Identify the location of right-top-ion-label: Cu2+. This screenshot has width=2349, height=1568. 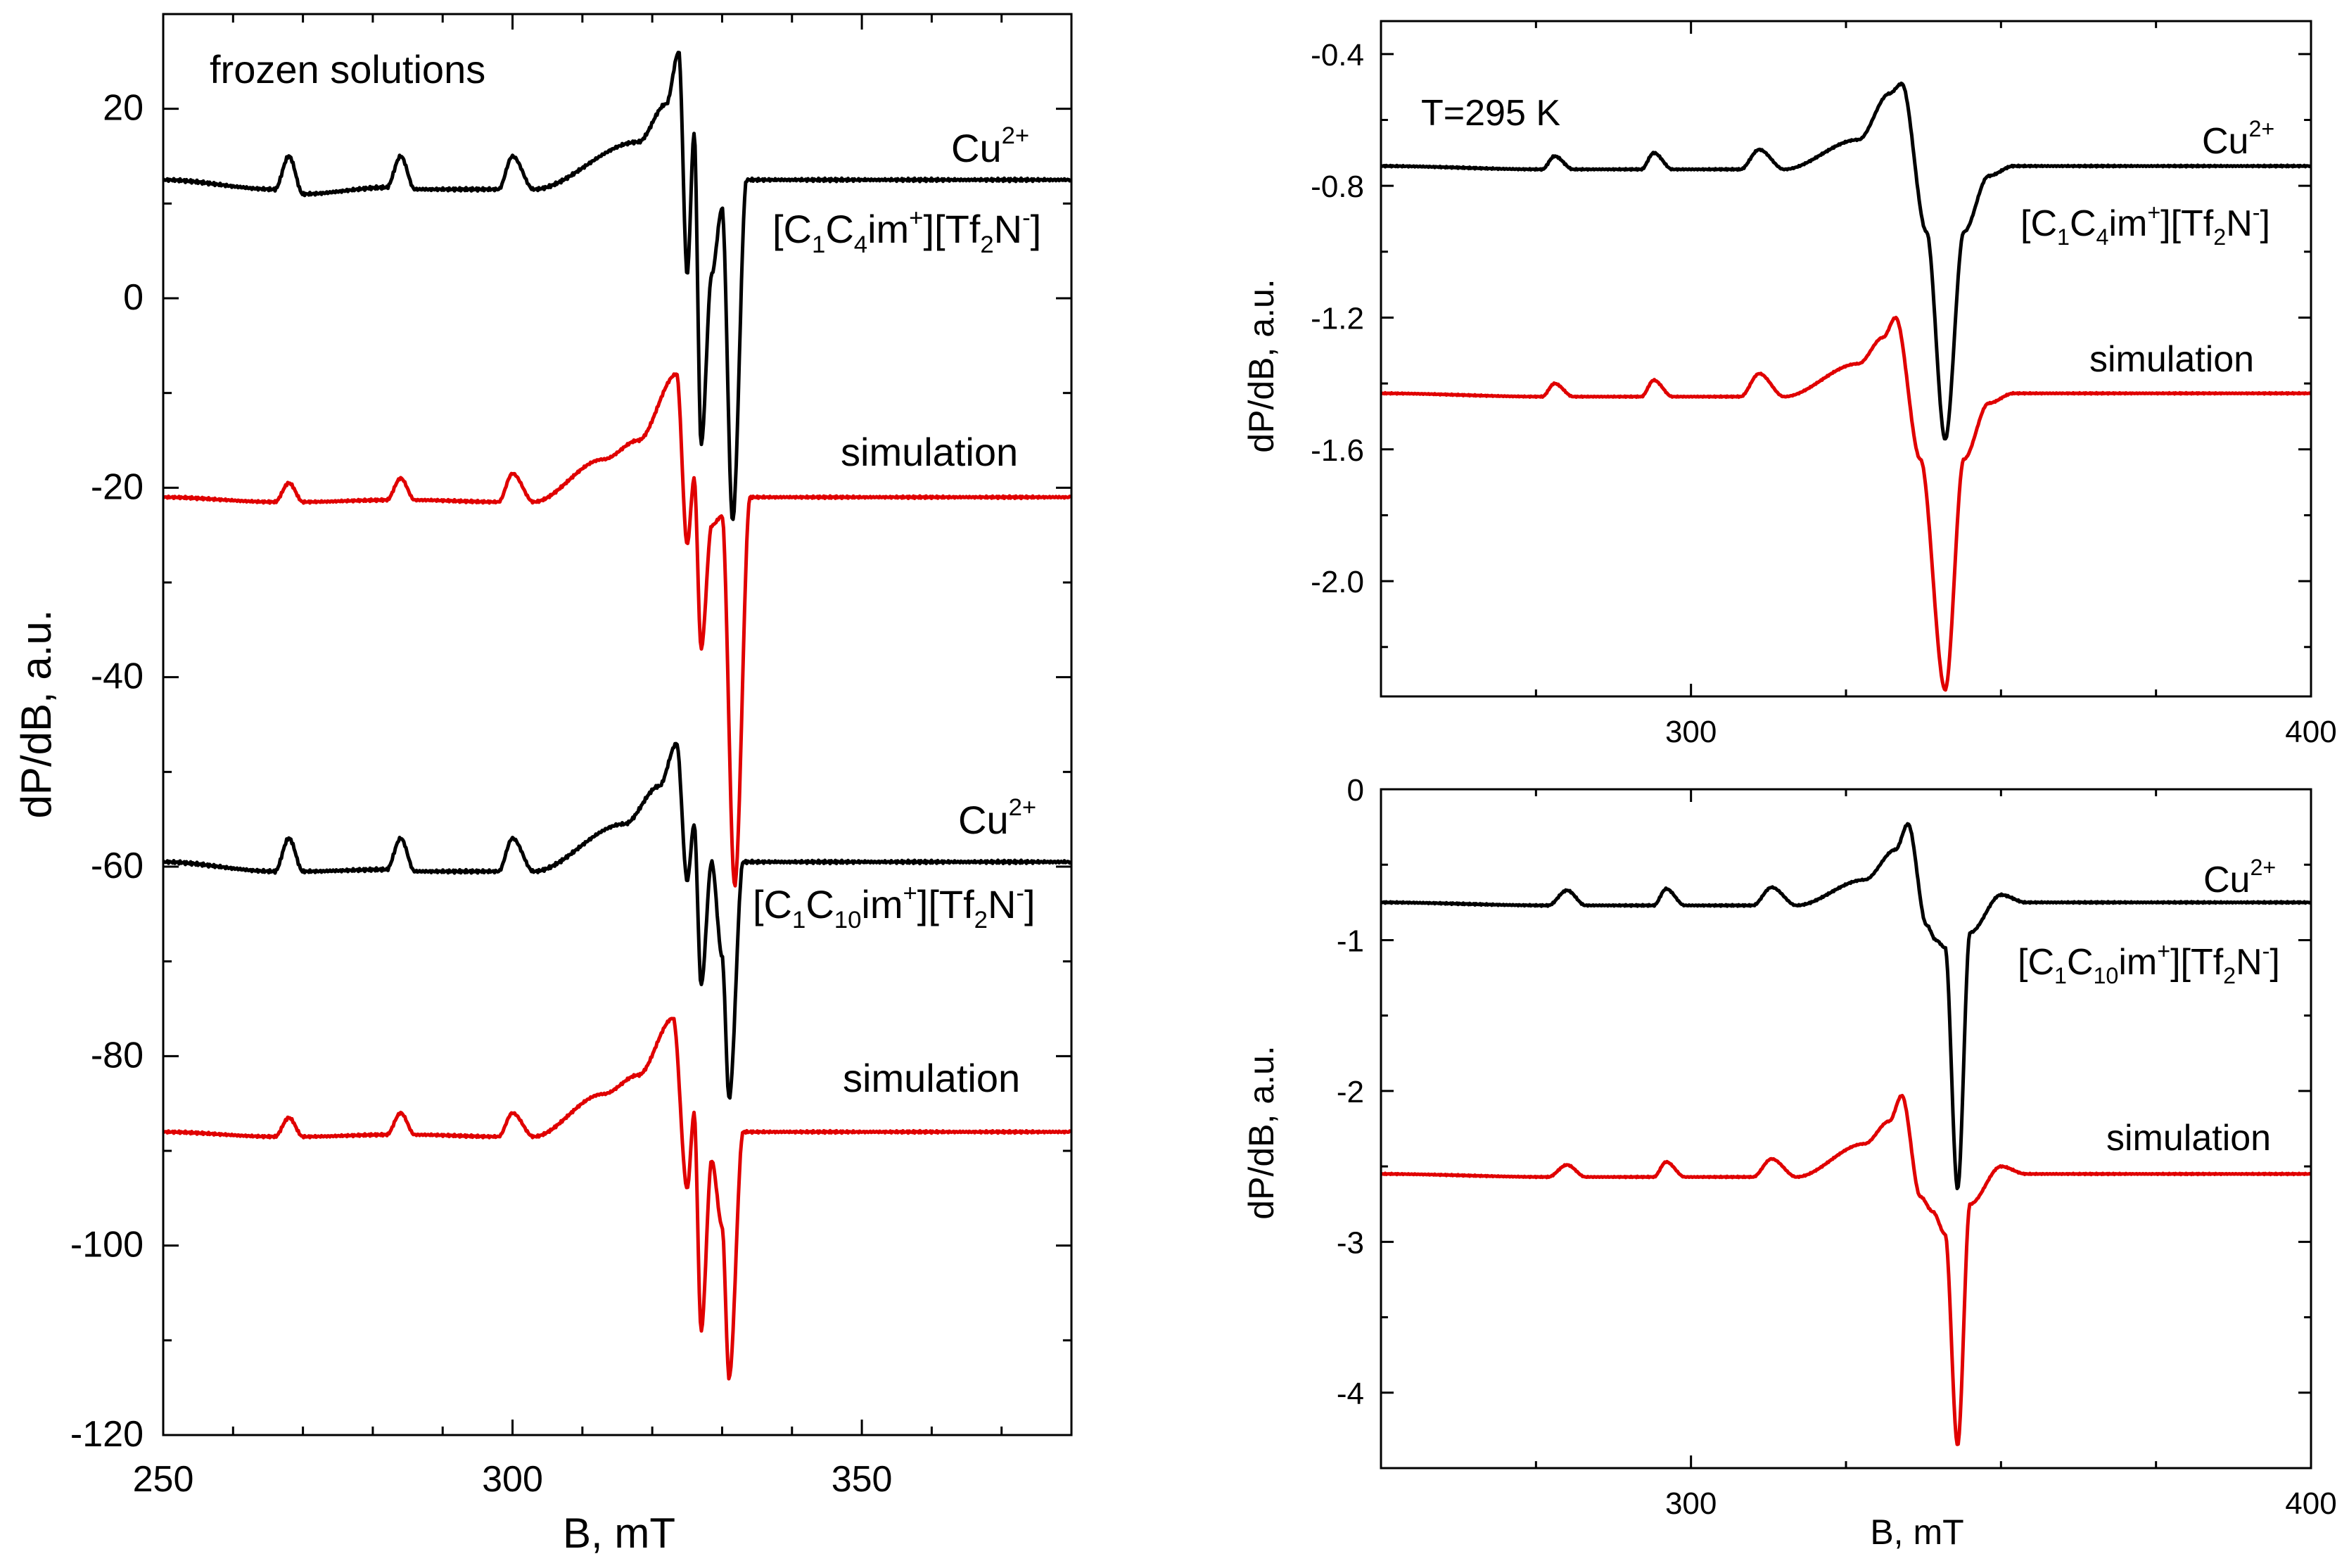
(2238, 139).